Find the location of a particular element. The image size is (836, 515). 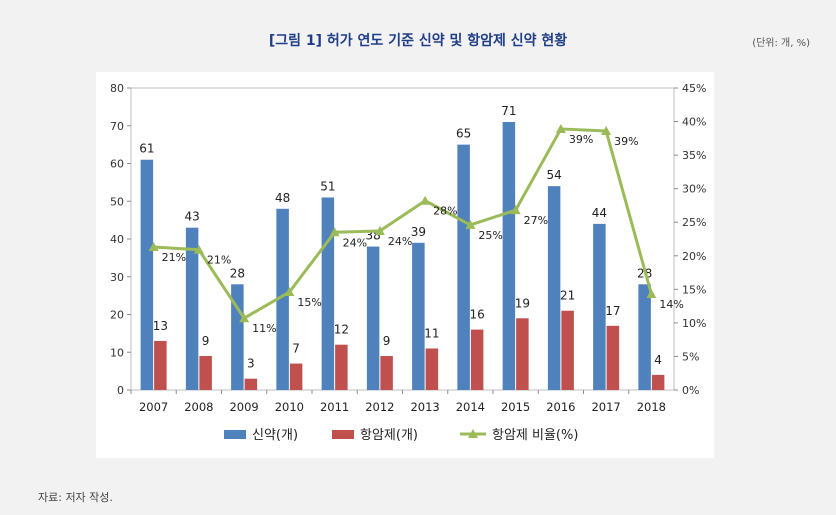

x-axis-tick-label: 2007 is located at coordinates (153, 407).